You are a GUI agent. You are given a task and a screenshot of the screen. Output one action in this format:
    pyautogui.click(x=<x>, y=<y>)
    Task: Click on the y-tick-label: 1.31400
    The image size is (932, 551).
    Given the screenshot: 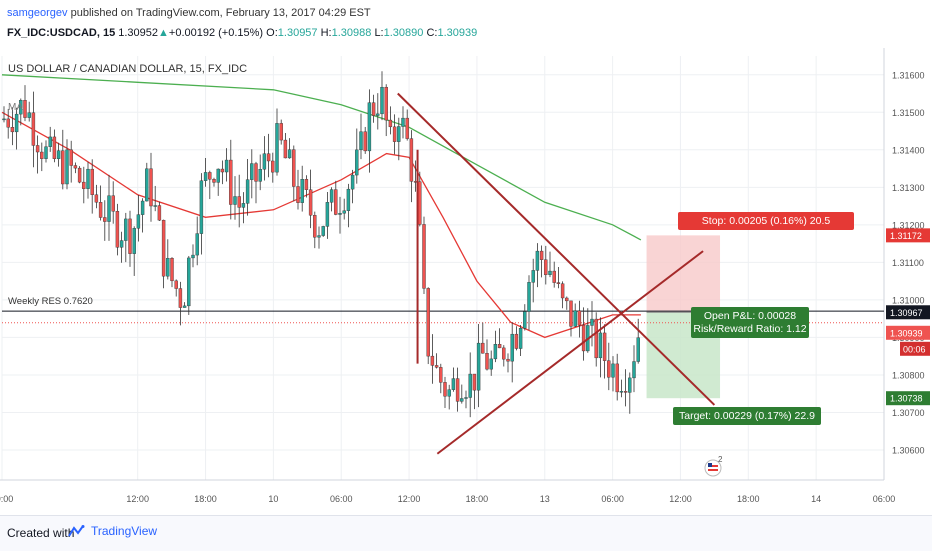 What is the action you would take?
    pyautogui.click(x=908, y=150)
    